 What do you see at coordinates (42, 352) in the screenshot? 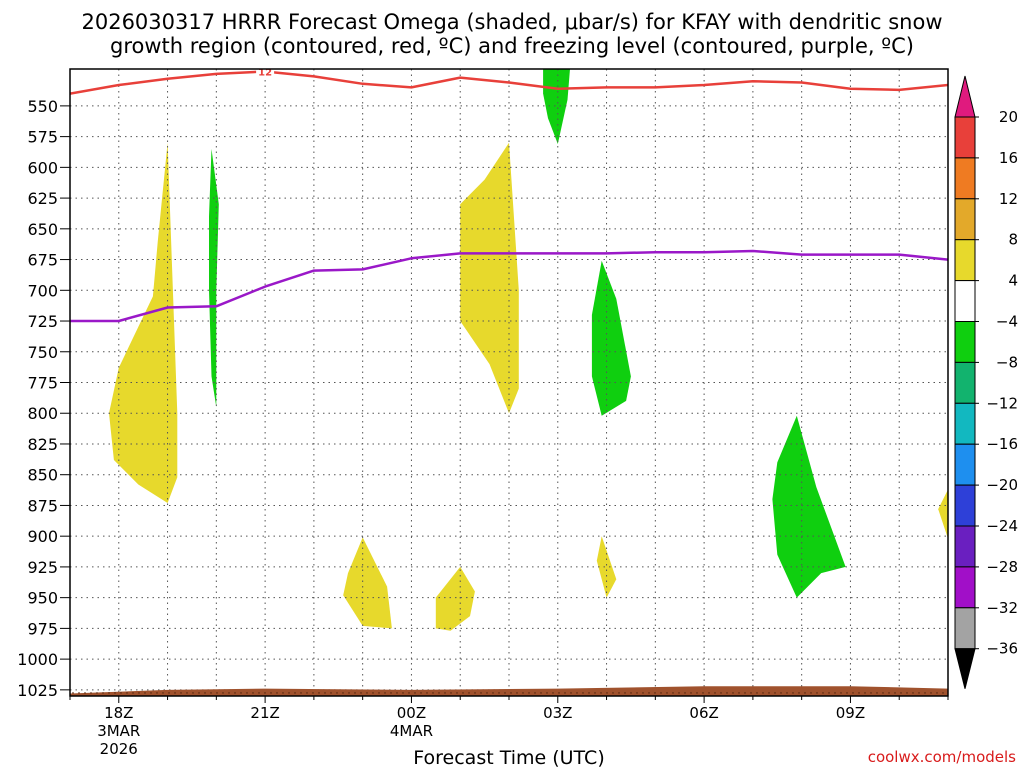
I see `y-tick-label: 750` at bounding box center [42, 352].